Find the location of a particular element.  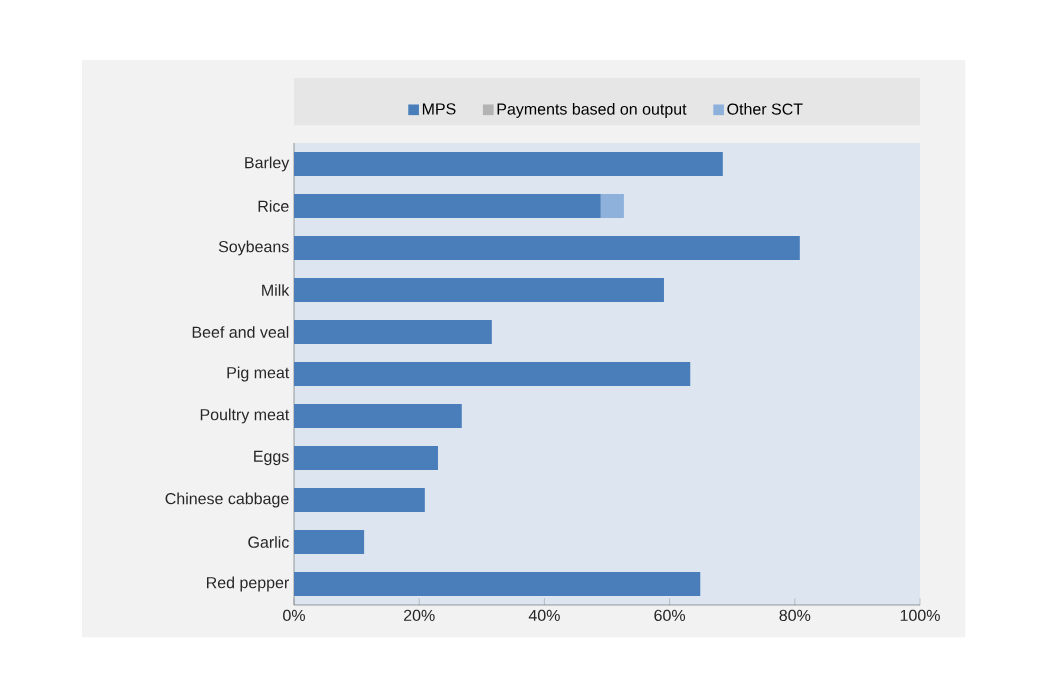

y-tick-label: Soybeans is located at coordinates (253, 248).